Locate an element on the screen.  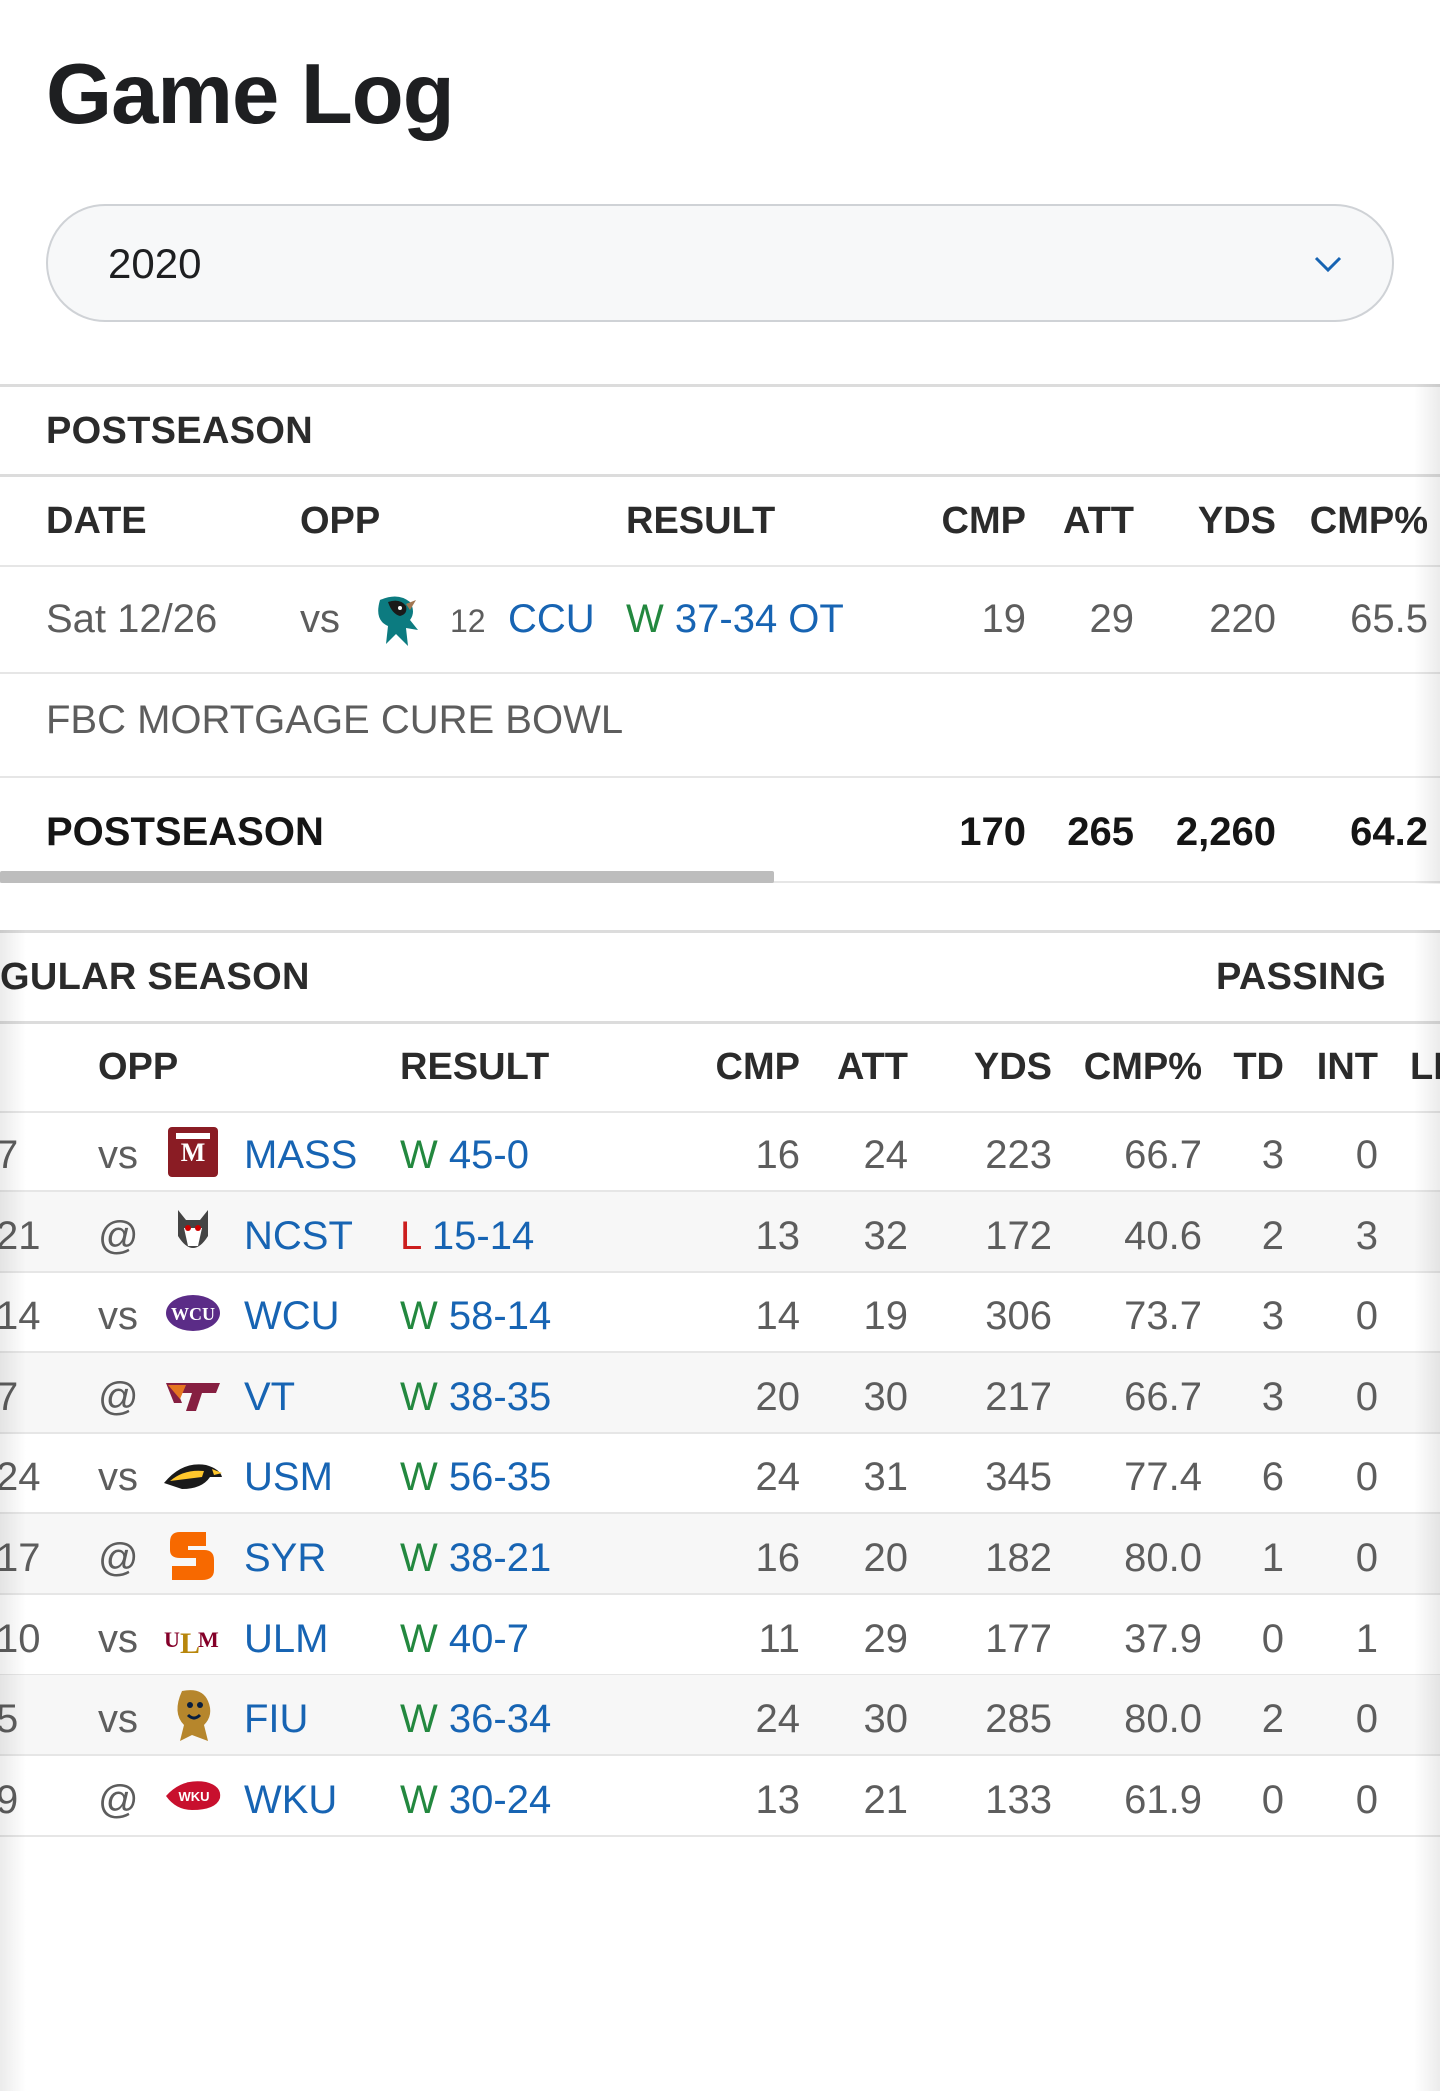
stat-cmp-pct: 61.9 is located at coordinates (1163, 1800).